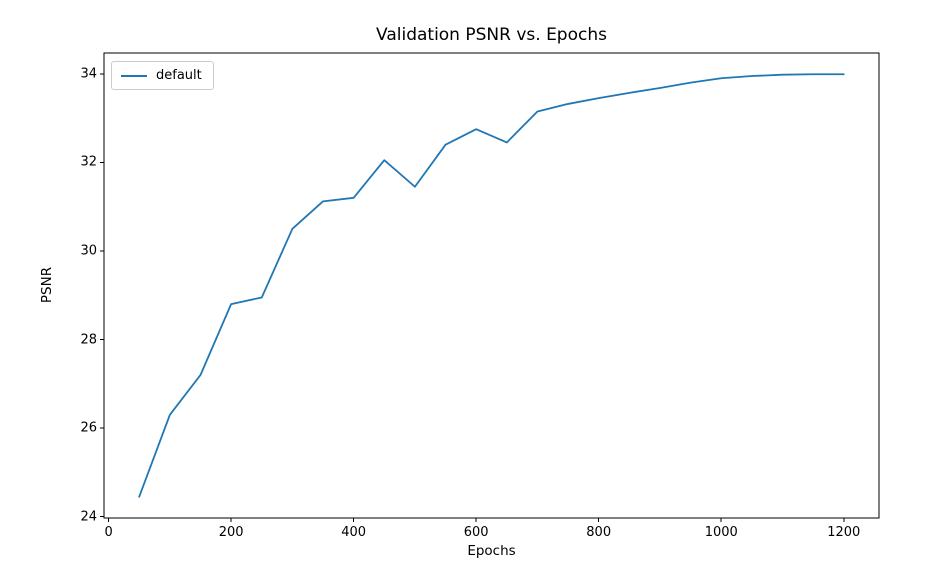 The width and height of the screenshot is (946, 576). I want to click on y-axis-label: PSNR, so click(47, 285).